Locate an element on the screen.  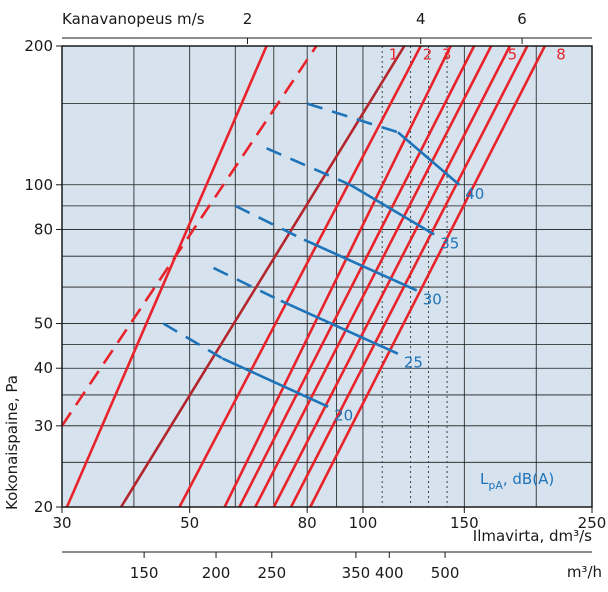
y-tick-label: 50 is located at coordinates (43, 324).